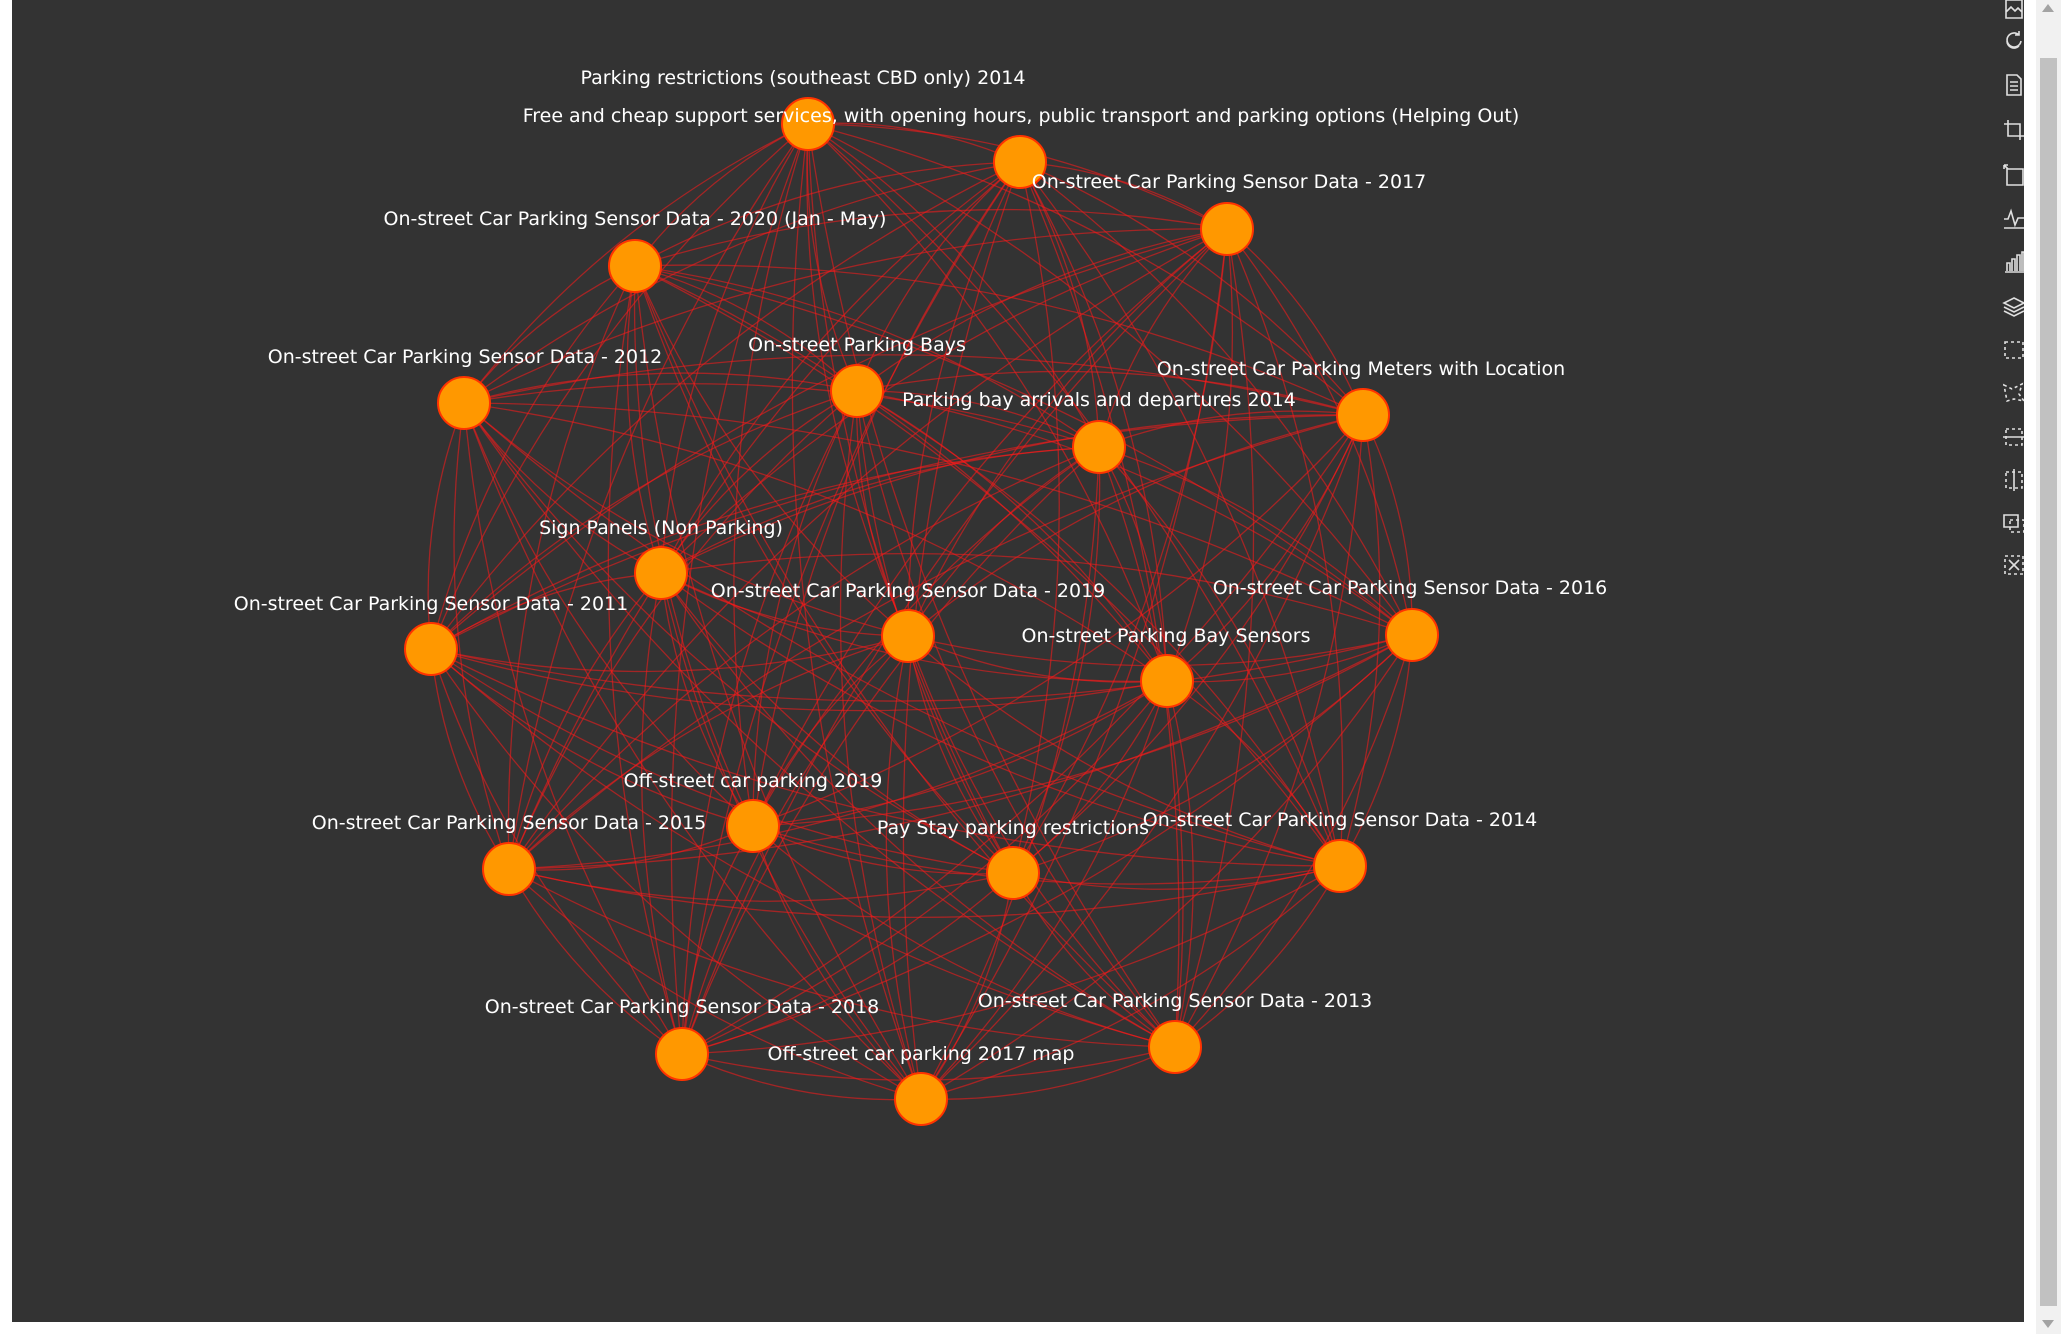 The width and height of the screenshot is (2061, 1334). Describe the element at coordinates (2013, 175) in the screenshot. I see `zoom-reset-icon` at that location.